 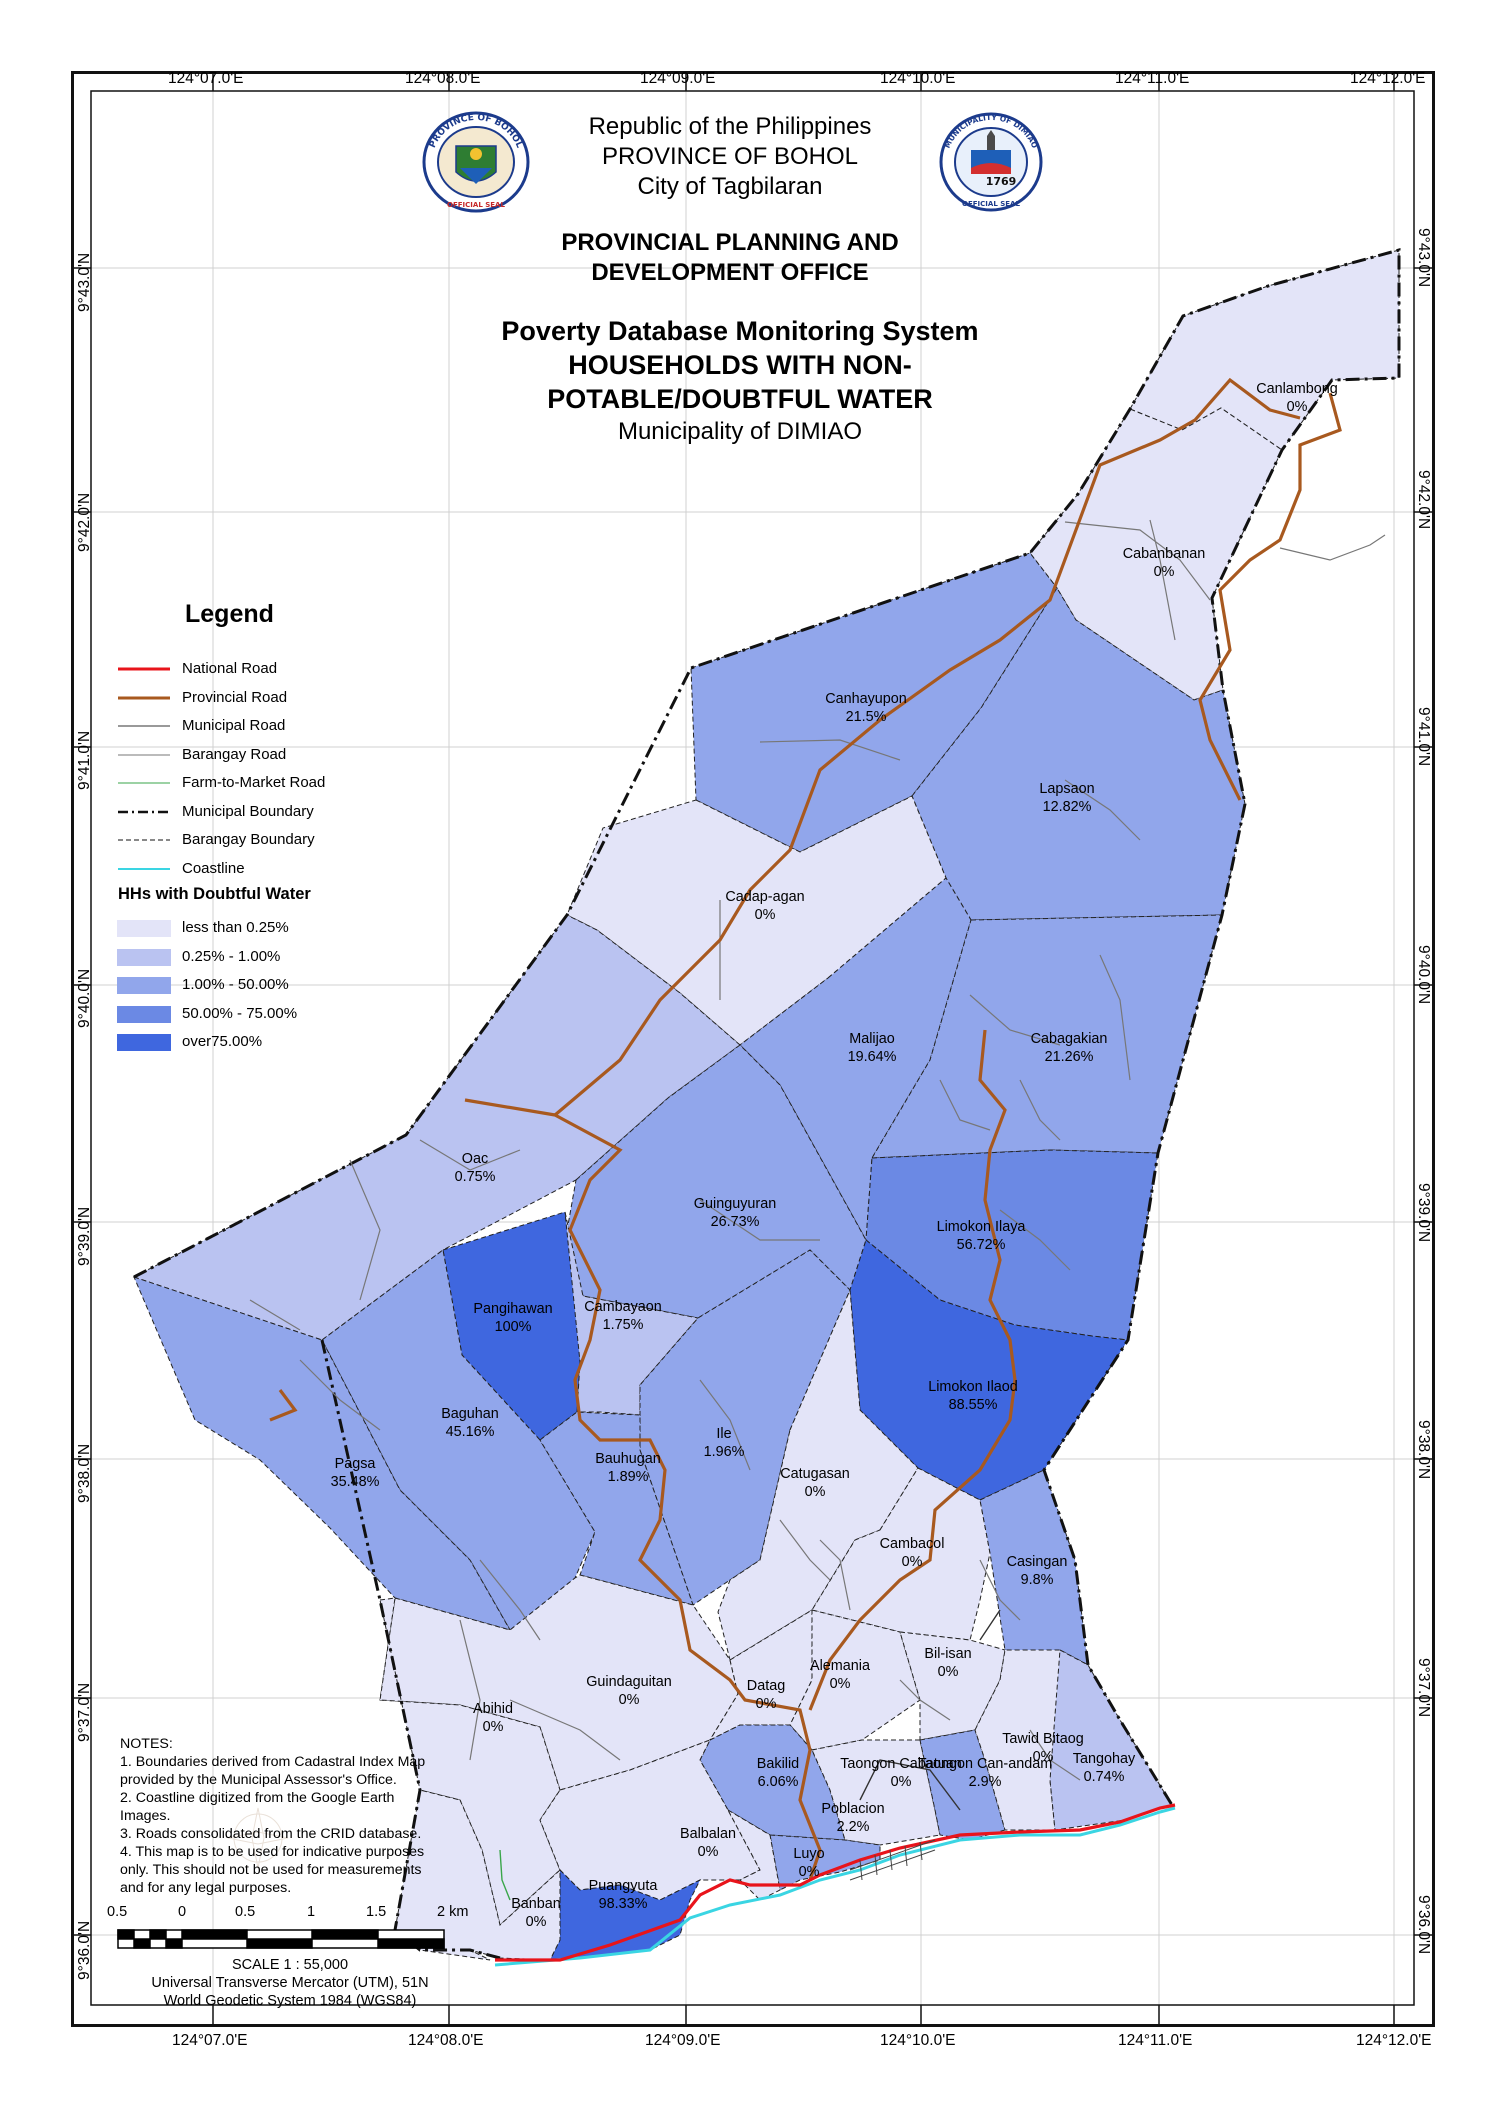 What do you see at coordinates (623, 1904) in the screenshot?
I see `barangay-value: 98.33%` at bounding box center [623, 1904].